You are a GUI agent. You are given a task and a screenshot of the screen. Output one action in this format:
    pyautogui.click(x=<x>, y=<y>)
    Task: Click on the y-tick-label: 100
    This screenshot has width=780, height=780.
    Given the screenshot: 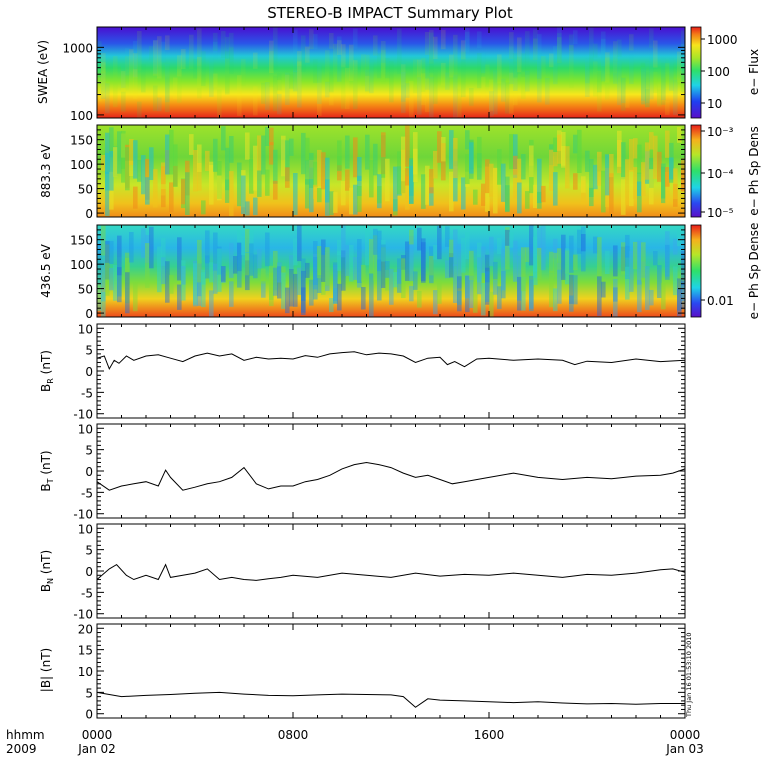 What is the action you would take?
    pyautogui.click(x=81, y=165)
    